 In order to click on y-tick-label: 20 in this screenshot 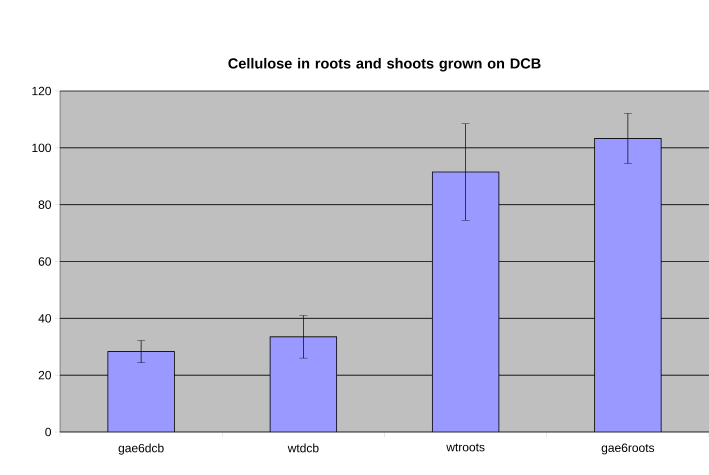, I will do `click(45, 375)`.